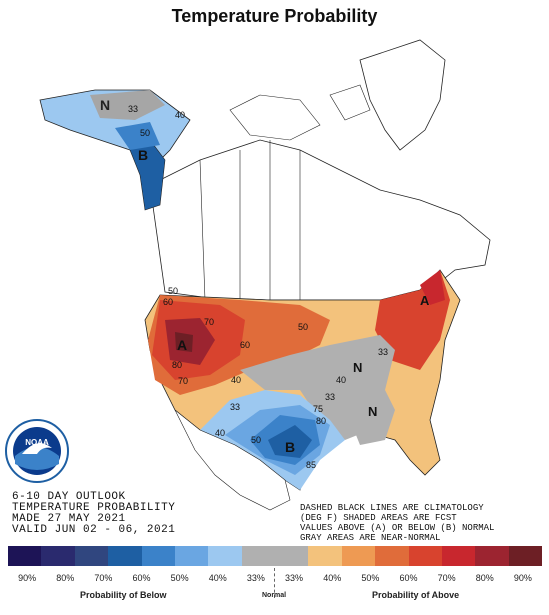 The image size is (549, 615). What do you see at coordinates (372, 411) in the screenshot?
I see `southeast-n-label: N` at bounding box center [372, 411].